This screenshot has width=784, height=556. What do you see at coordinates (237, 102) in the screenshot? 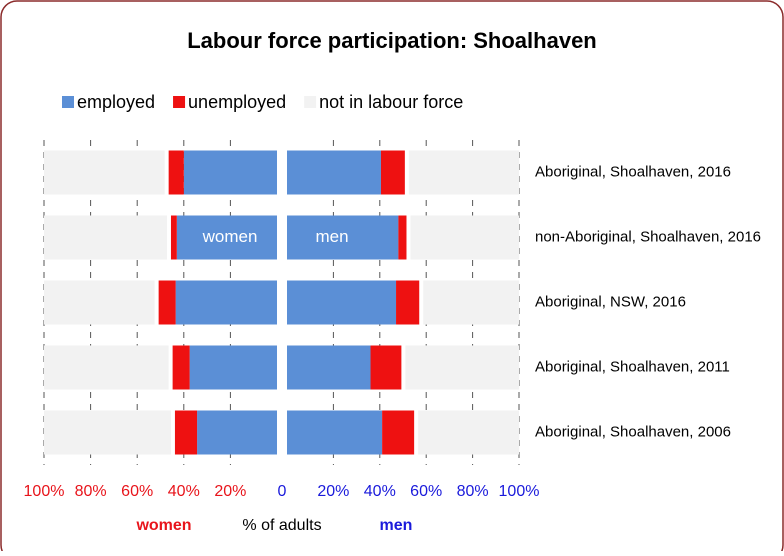
I see `legend-label: unemployed` at bounding box center [237, 102].